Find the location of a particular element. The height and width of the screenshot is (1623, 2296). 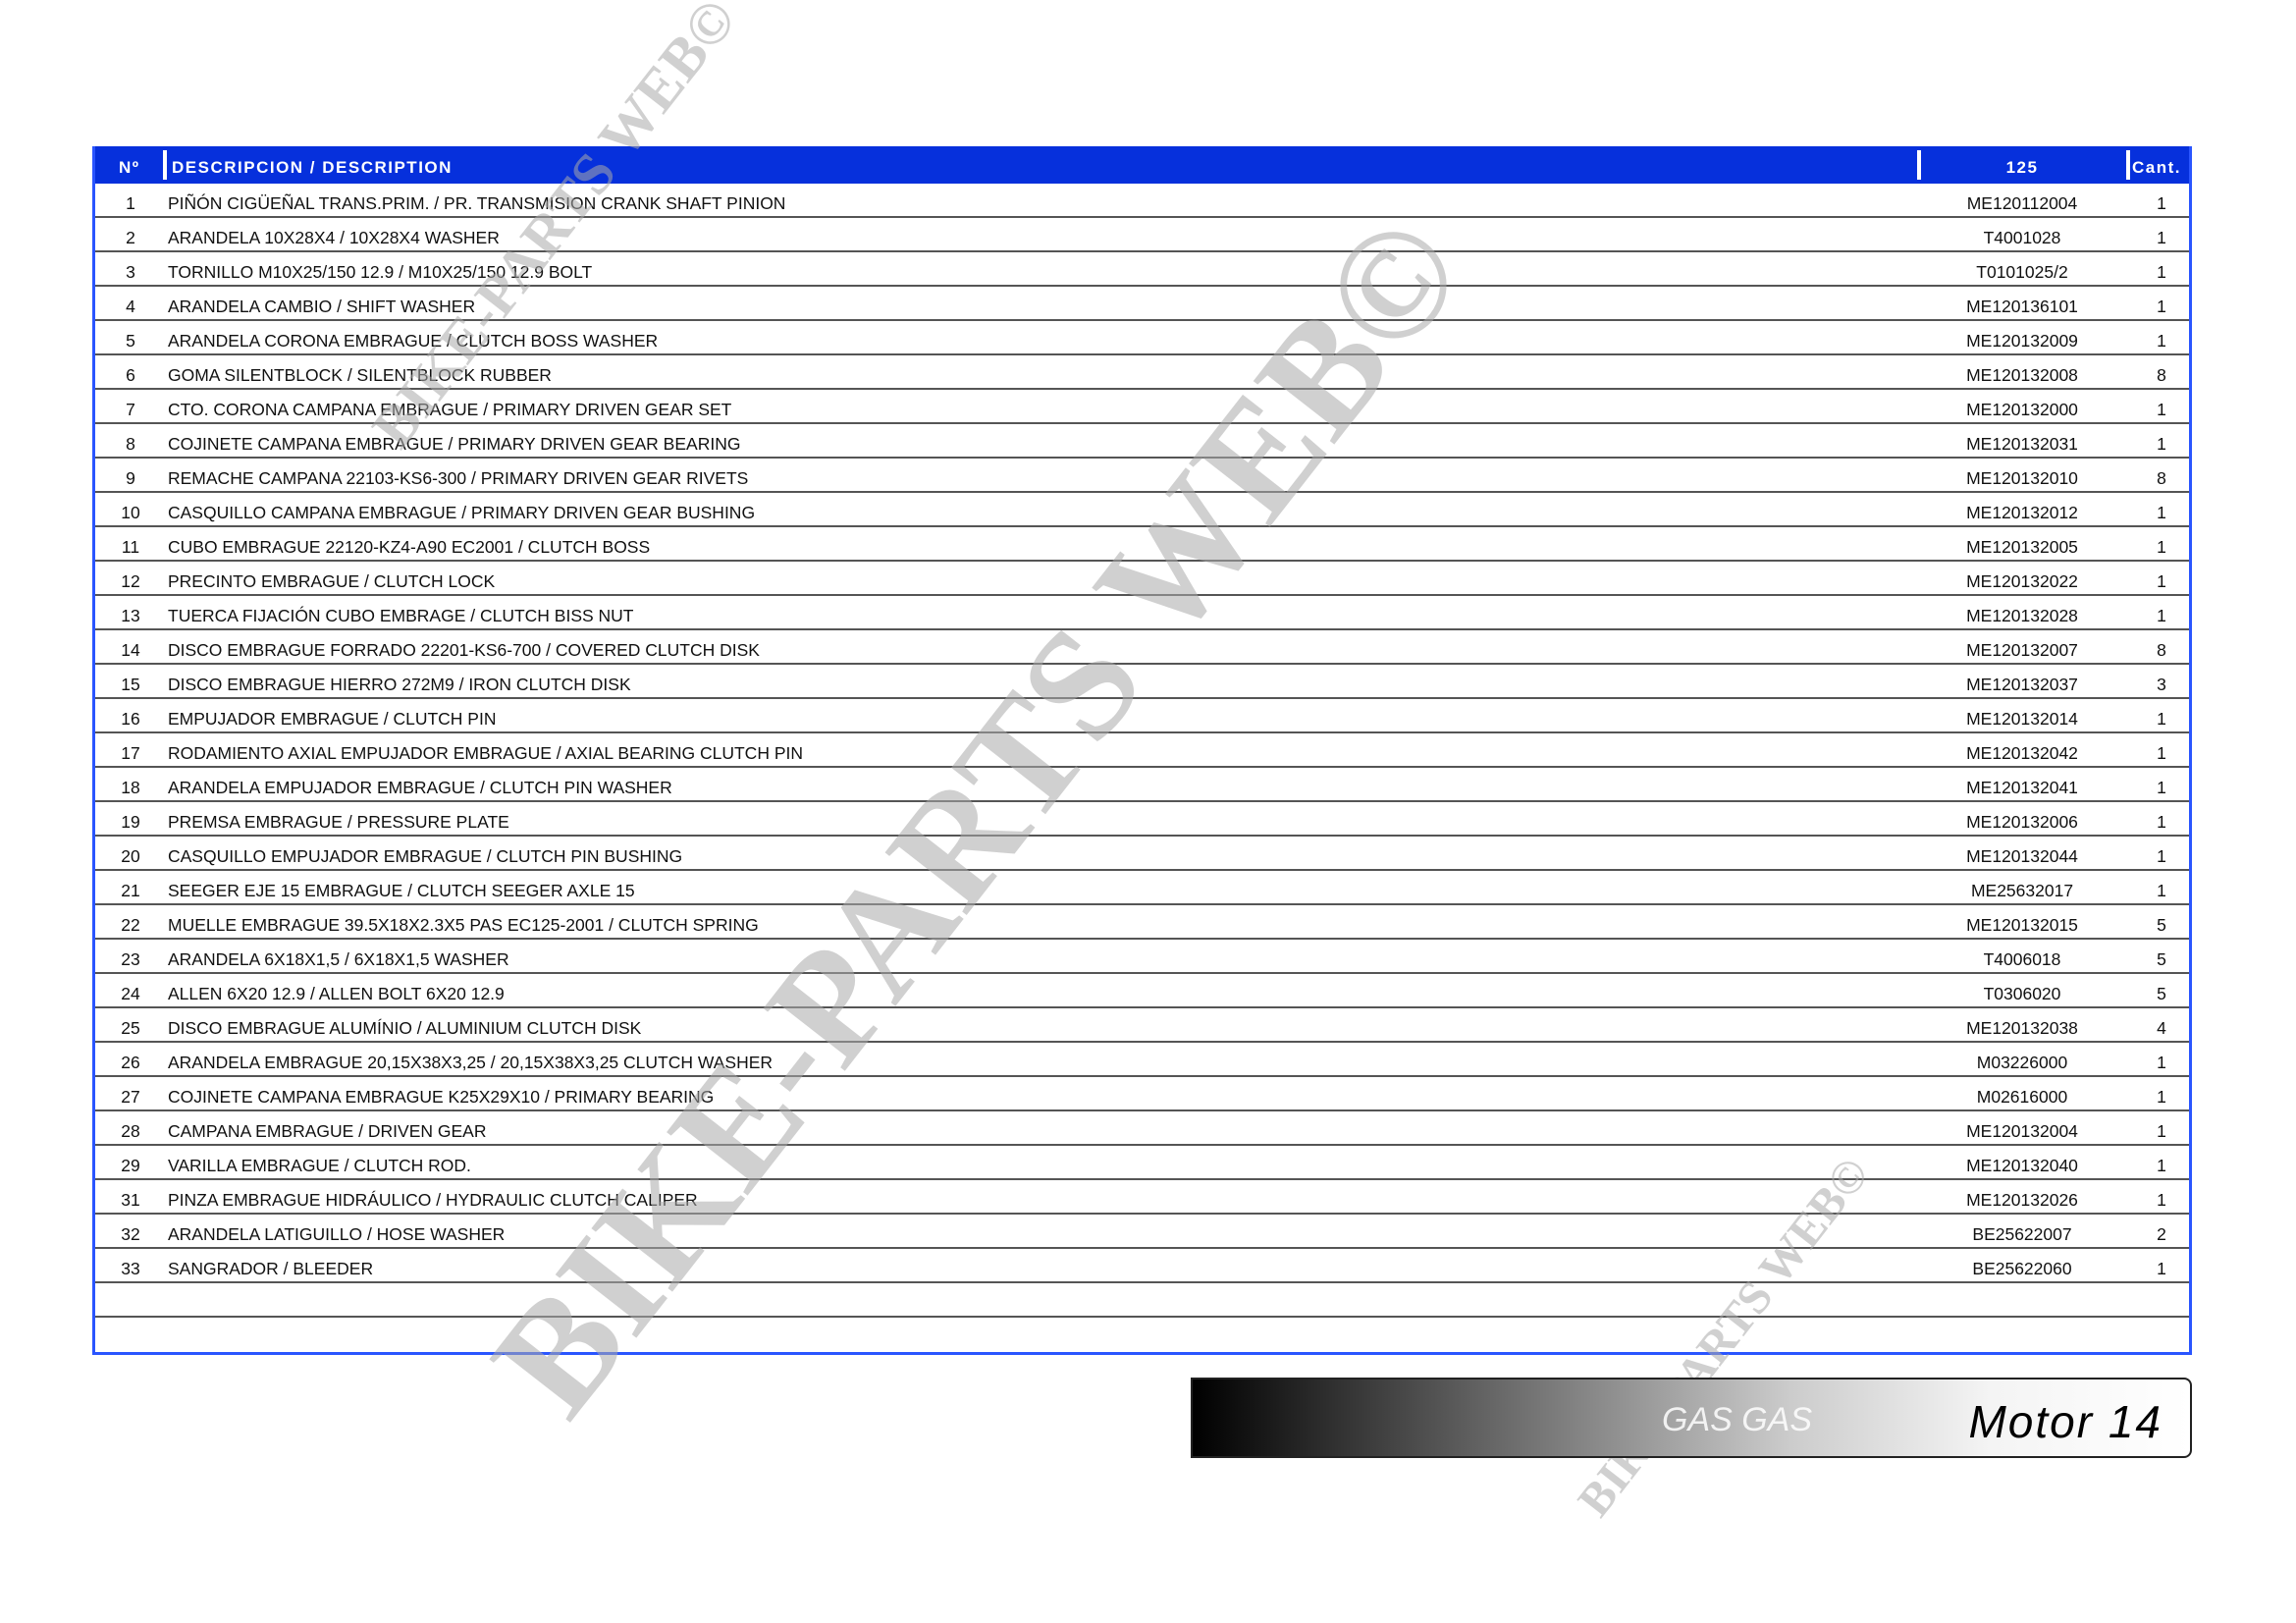

item-number: 5 is located at coordinates (130, 341).